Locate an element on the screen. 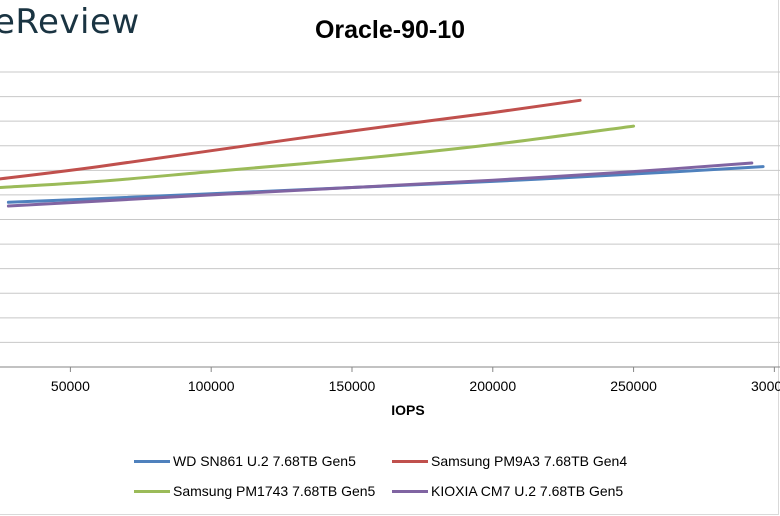 This screenshot has width=780, height=516. x-tick-label: 250000 is located at coordinates (633, 386).